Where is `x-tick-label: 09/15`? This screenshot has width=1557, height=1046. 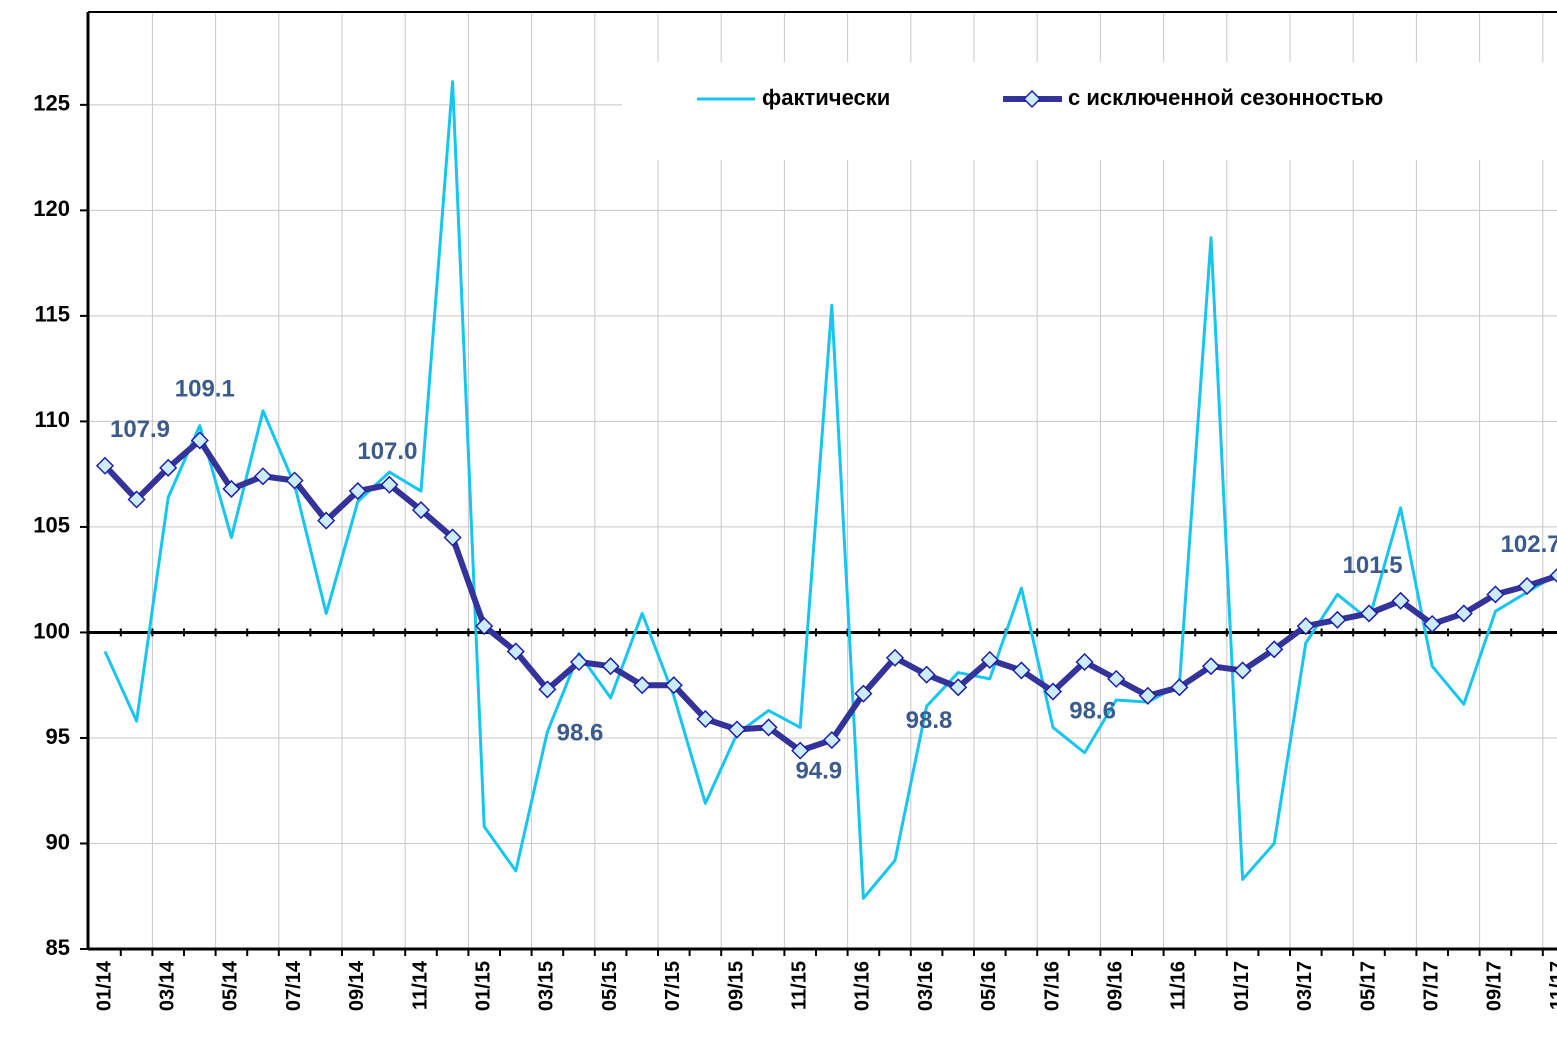 x-tick-label: 09/15 is located at coordinates (736, 986).